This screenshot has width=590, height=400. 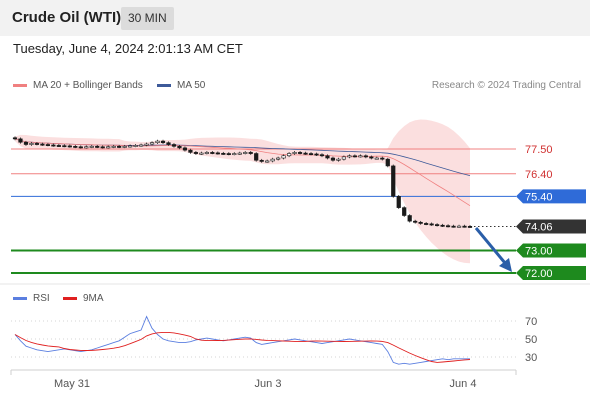 I want to click on ma20-label: MA 20 + Bollinger Bands, so click(x=88, y=85).